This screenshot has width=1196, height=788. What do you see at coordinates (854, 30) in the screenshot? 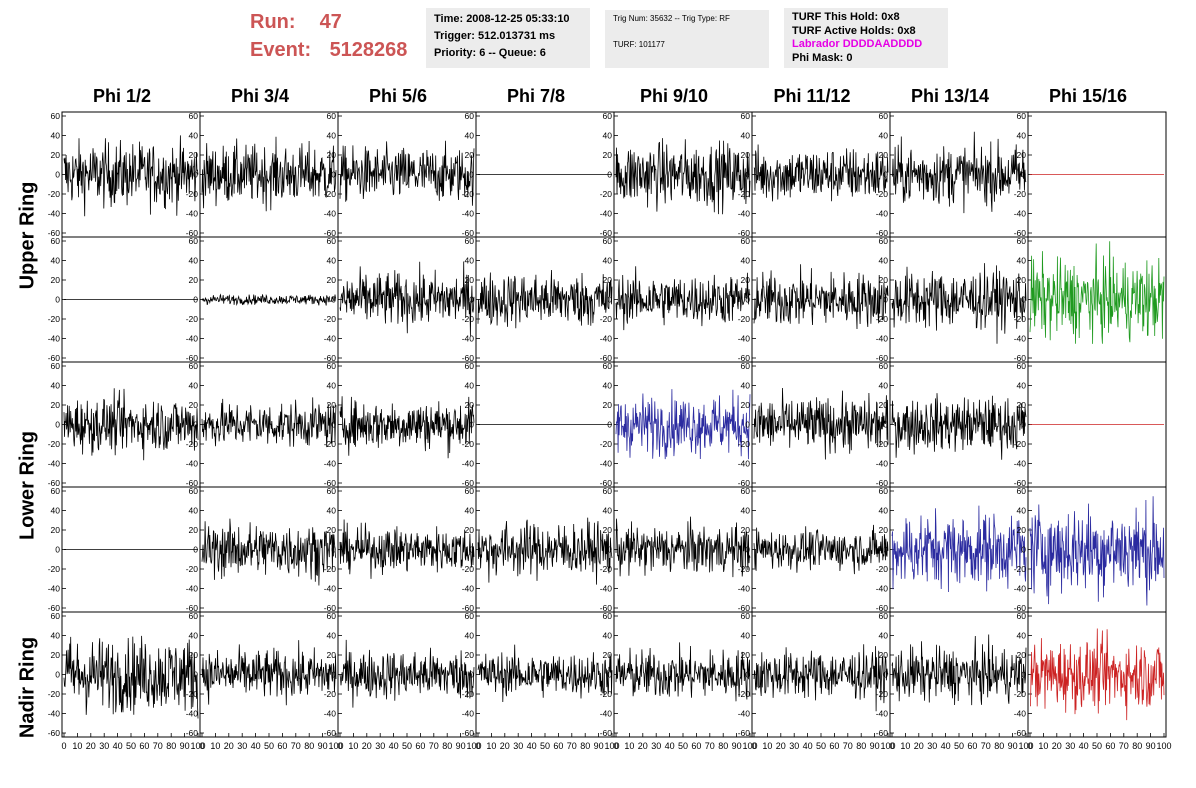
I see `turf-active-holds-text: TURF Active Holds: 0x8` at bounding box center [854, 30].